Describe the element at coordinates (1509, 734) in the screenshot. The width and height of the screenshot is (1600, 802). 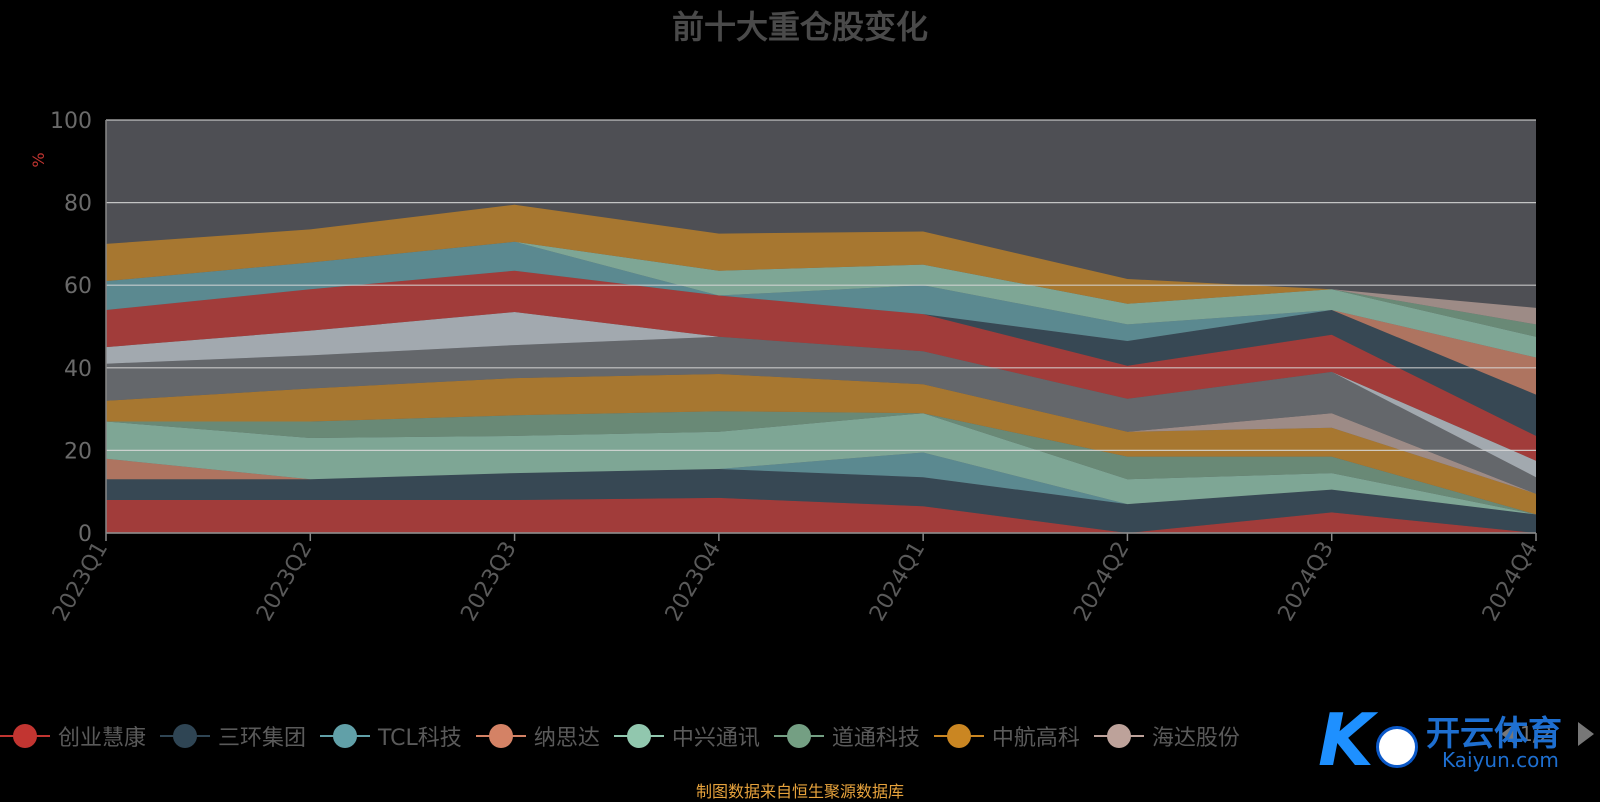
I see `legend-prev-icon` at that location.